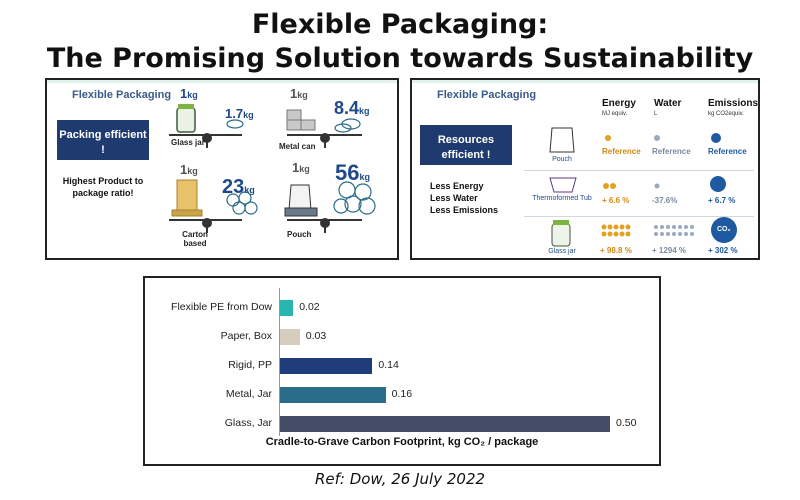 The image size is (800, 500). Describe the element at coordinates (616, 200) in the screenshot. I see `energy-tub: + 6.6 %` at that location.